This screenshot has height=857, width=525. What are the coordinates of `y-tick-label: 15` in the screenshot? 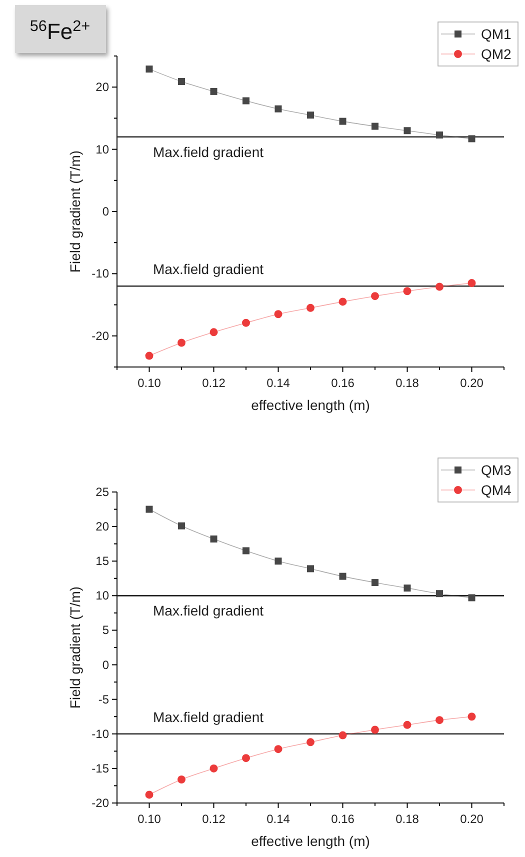 It's located at (103, 561).